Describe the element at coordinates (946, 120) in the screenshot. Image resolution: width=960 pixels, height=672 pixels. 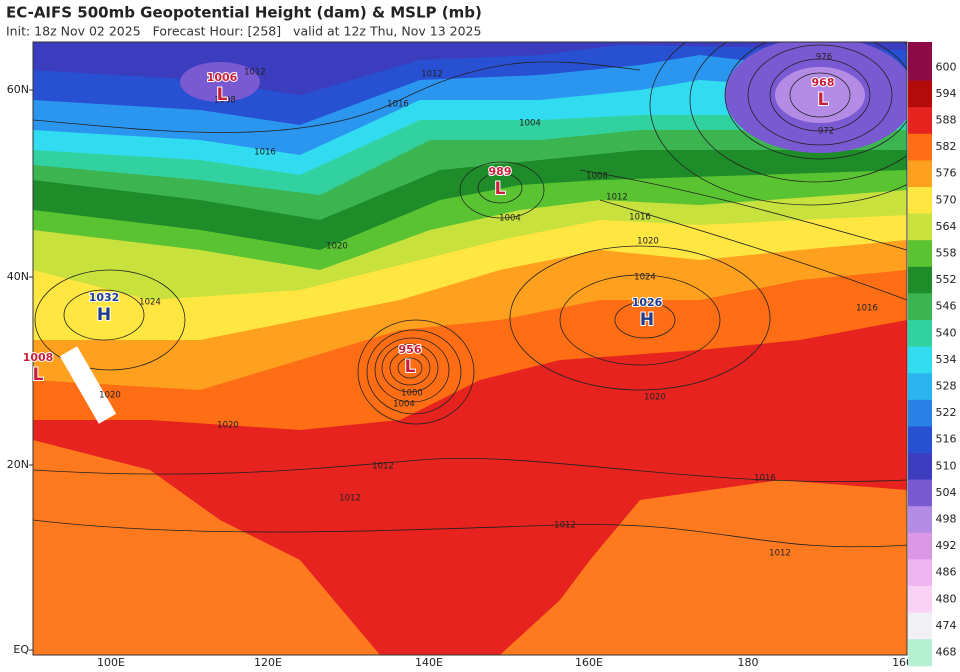
I see `colorbar-label: 588` at that location.